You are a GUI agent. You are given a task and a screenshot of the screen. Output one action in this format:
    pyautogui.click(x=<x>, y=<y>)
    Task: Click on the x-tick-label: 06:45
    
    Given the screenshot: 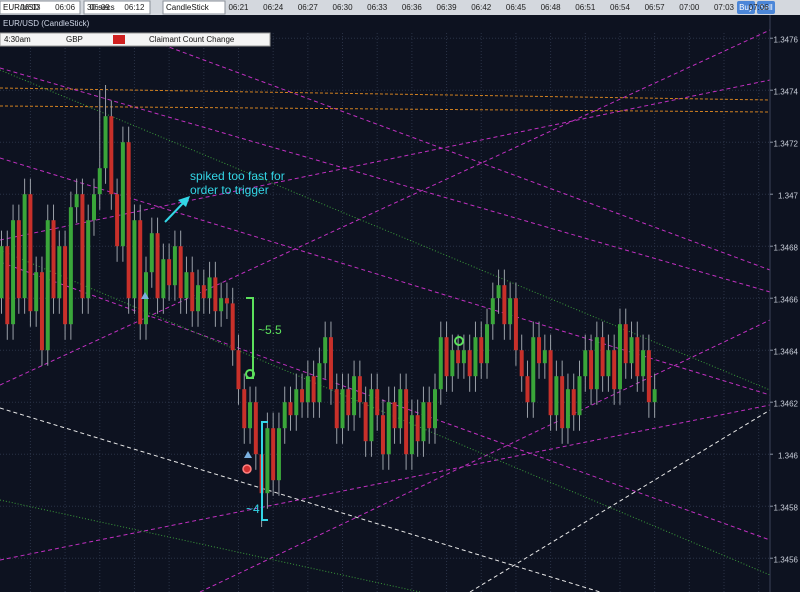 What is the action you would take?
    pyautogui.click(x=516, y=7)
    